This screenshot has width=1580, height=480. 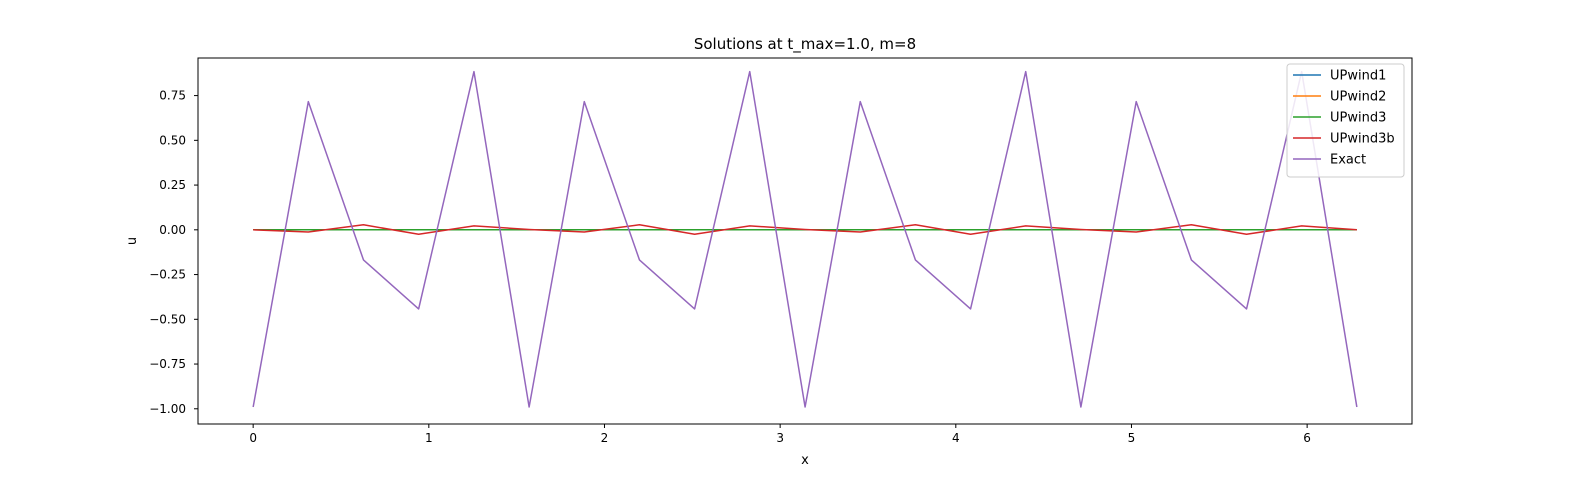 What do you see at coordinates (1358, 97) in the screenshot?
I see `legend-label: UPwind2` at bounding box center [1358, 97].